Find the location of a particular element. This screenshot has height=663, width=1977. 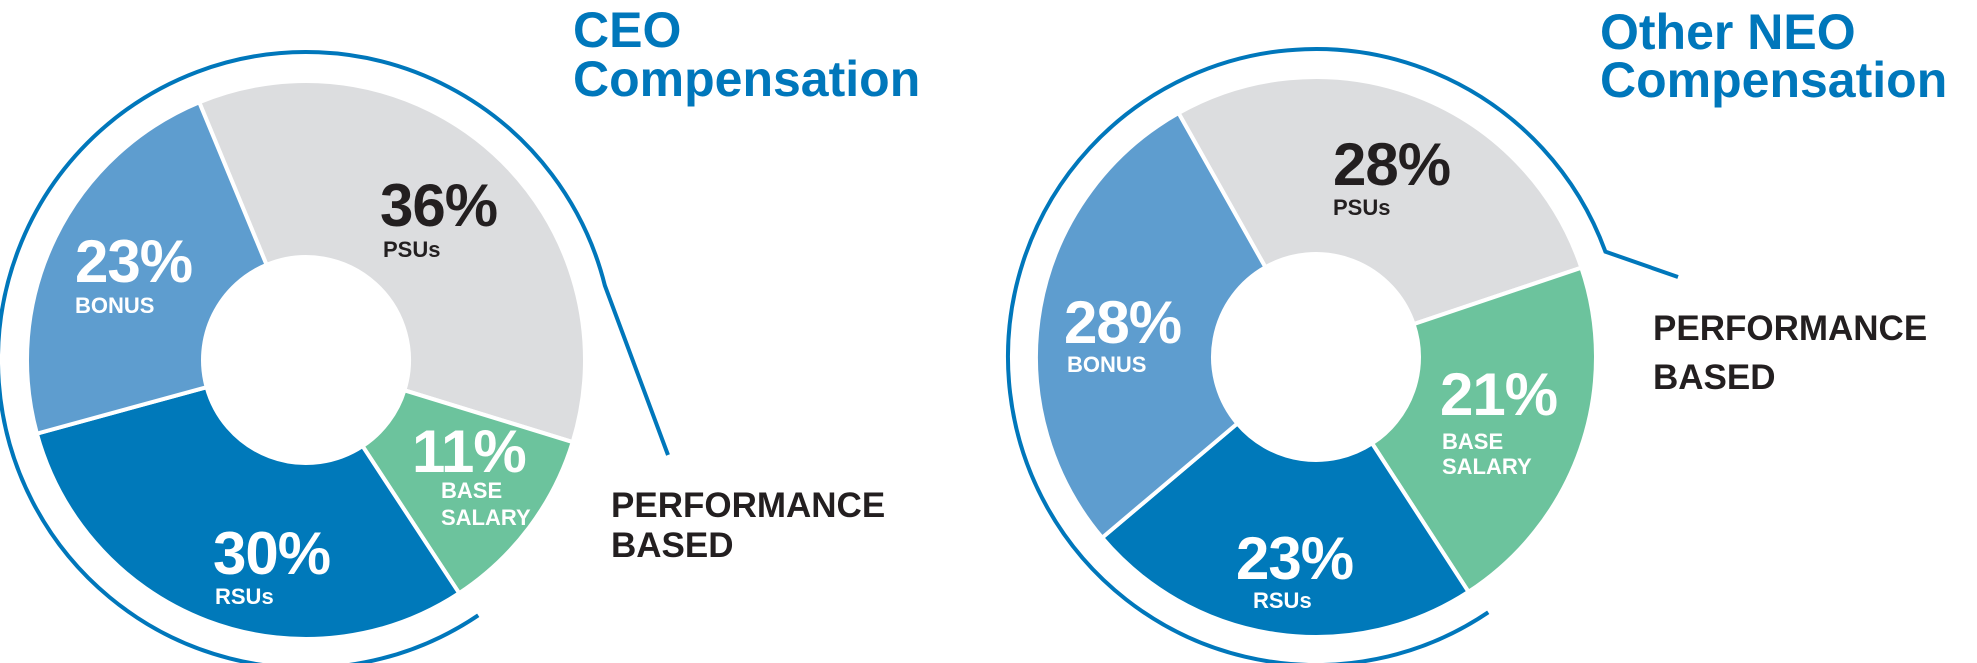

neo-base-salary-label-line2: SALARY is located at coordinates (1487, 466).